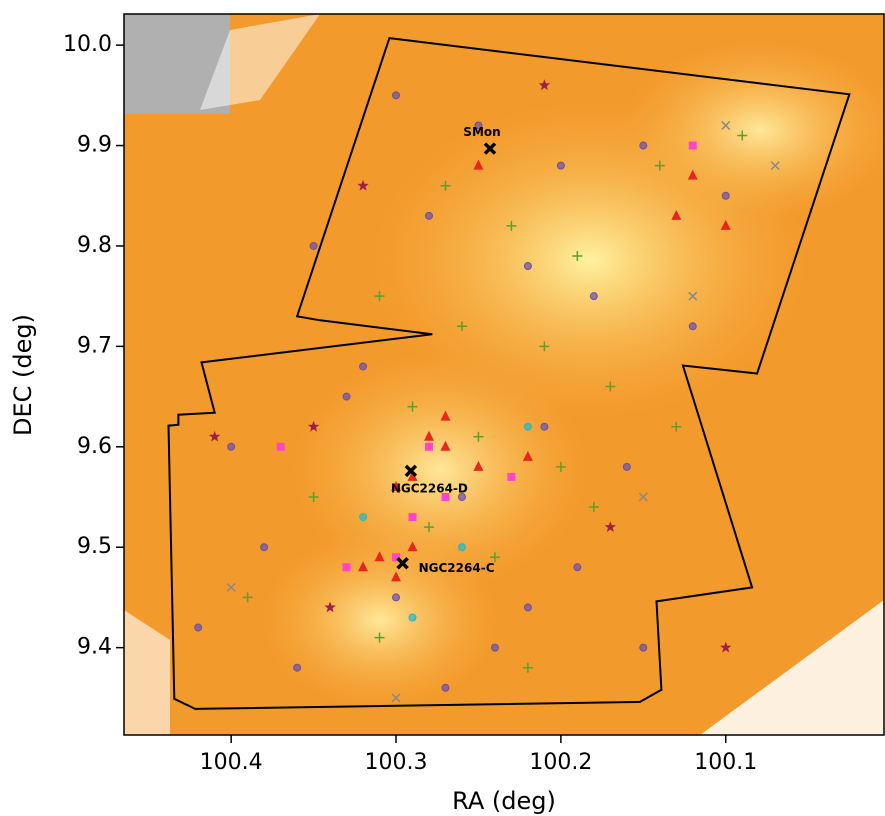 Image resolution: width=885 pixels, height=816 pixels. Describe the element at coordinates (94, 145) in the screenshot. I see `y-tick-label: 9.9` at that location.